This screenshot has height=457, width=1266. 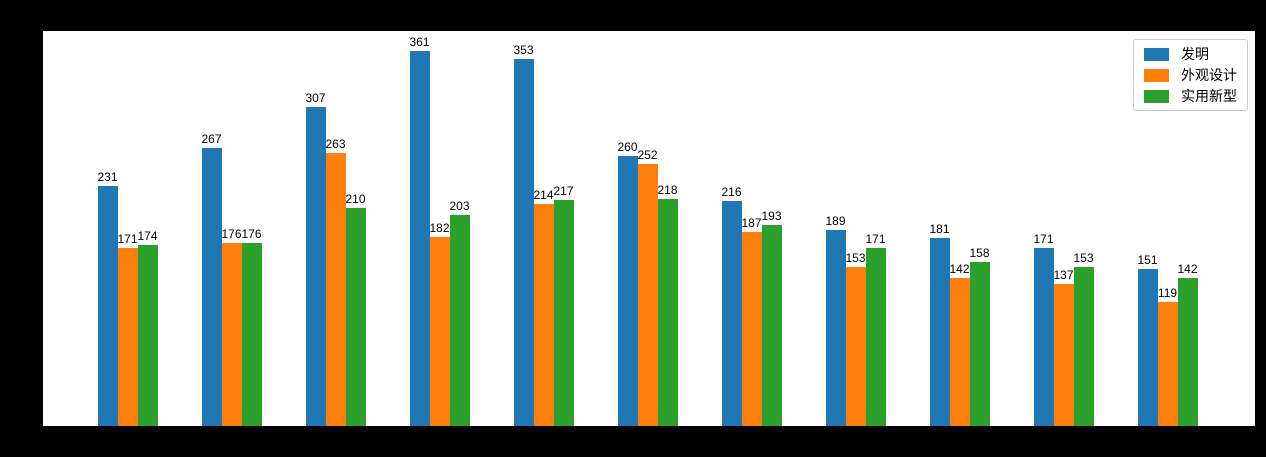 What do you see at coordinates (315, 98) in the screenshot?
I see `bar-value-label: 307` at bounding box center [315, 98].